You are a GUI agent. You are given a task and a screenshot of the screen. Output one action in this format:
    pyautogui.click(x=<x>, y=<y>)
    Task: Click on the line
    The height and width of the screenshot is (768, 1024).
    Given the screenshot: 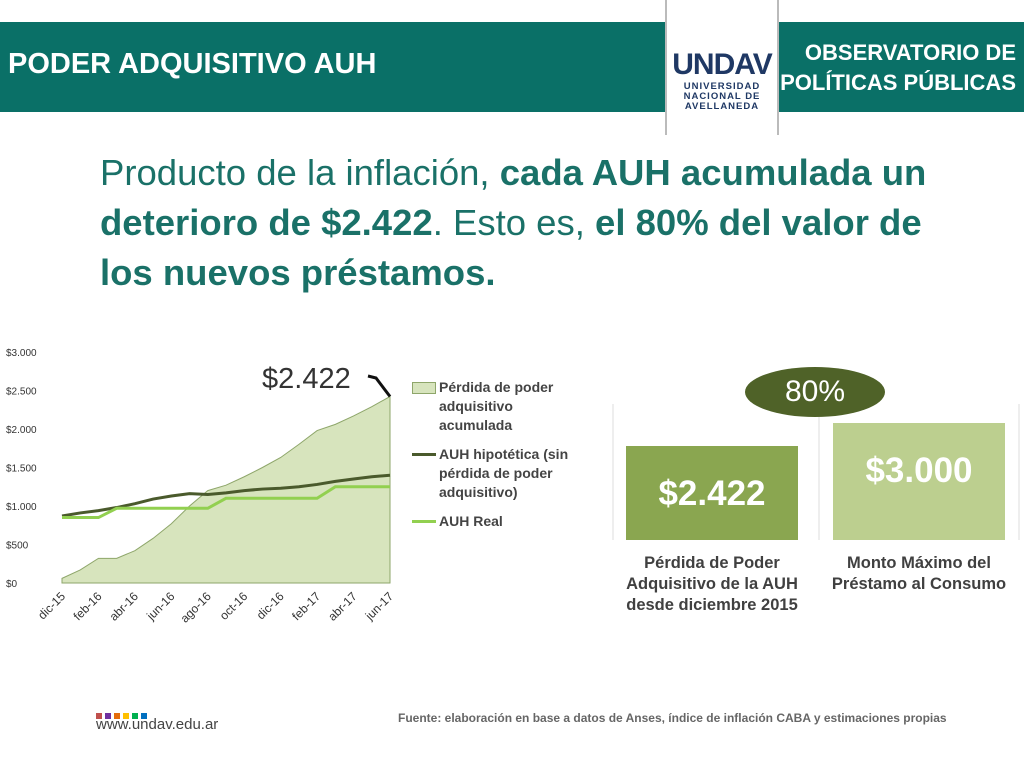 What is the action you would take?
    pyautogui.click(x=226, y=502)
    